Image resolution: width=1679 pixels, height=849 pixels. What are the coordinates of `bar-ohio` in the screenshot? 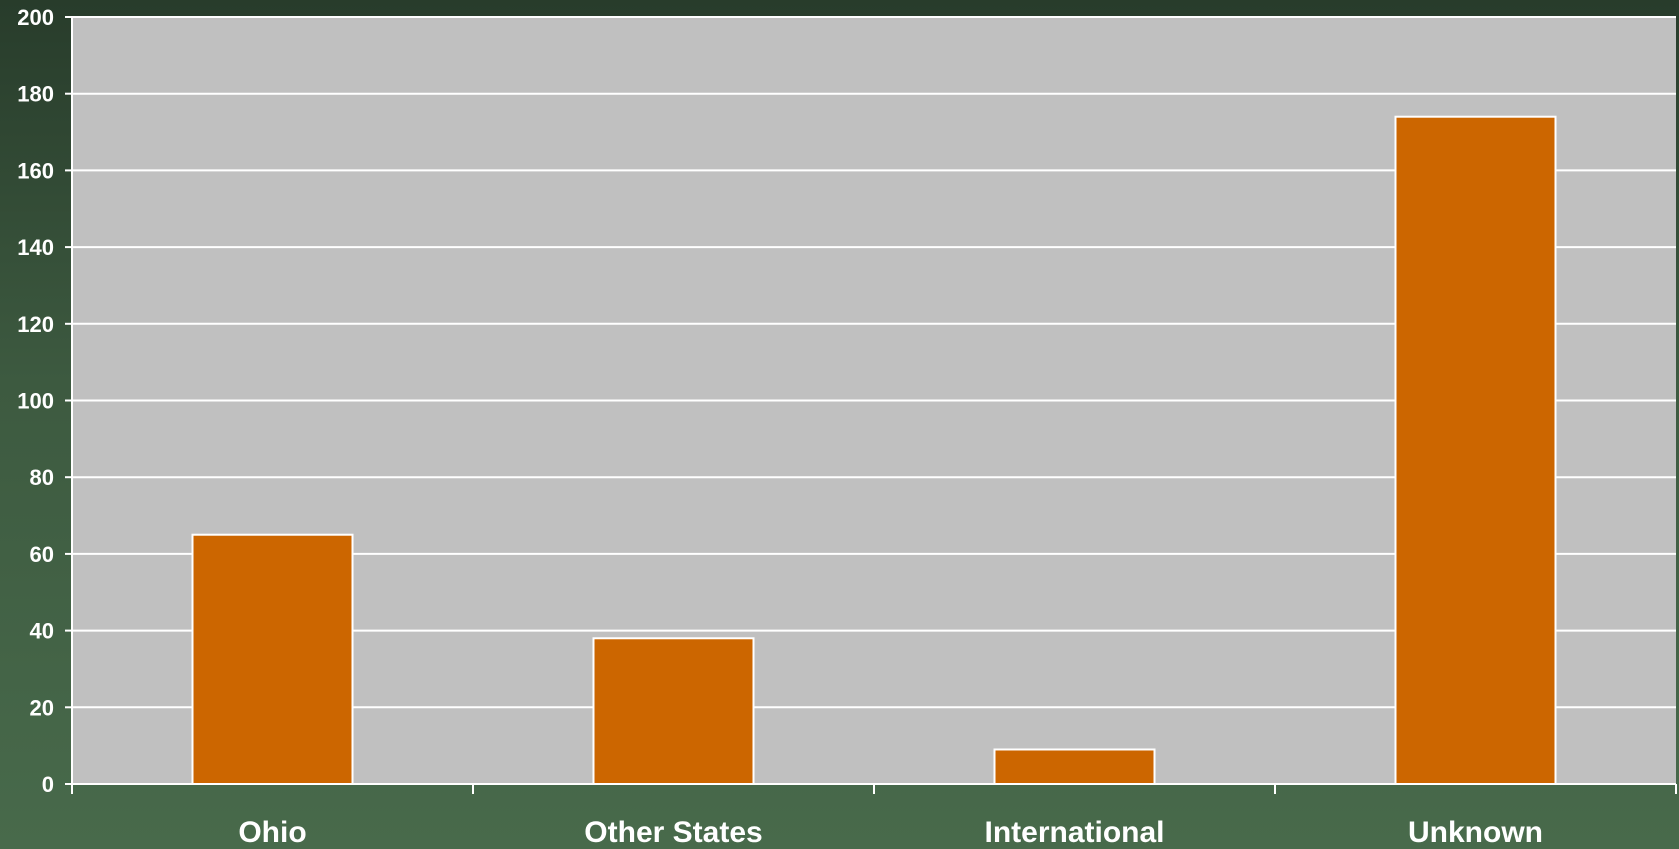 It's located at (272, 659).